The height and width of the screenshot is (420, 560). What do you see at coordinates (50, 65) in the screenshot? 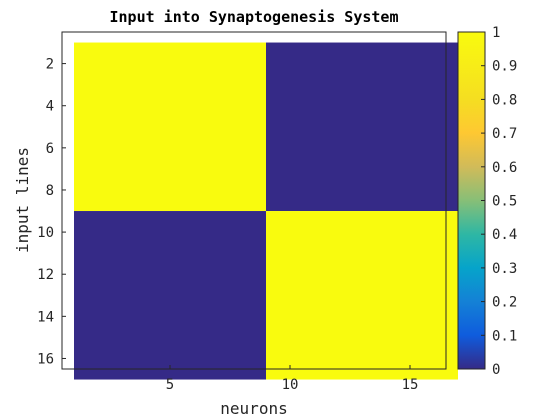
I see `y-tick-label: 2` at bounding box center [50, 65].